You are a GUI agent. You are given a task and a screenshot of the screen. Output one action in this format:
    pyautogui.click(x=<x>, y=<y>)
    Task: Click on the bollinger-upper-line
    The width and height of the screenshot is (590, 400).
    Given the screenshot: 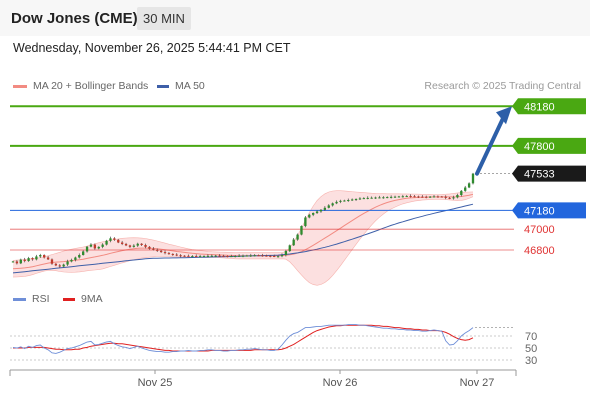 What is the action you would take?
    pyautogui.click(x=243, y=225)
    